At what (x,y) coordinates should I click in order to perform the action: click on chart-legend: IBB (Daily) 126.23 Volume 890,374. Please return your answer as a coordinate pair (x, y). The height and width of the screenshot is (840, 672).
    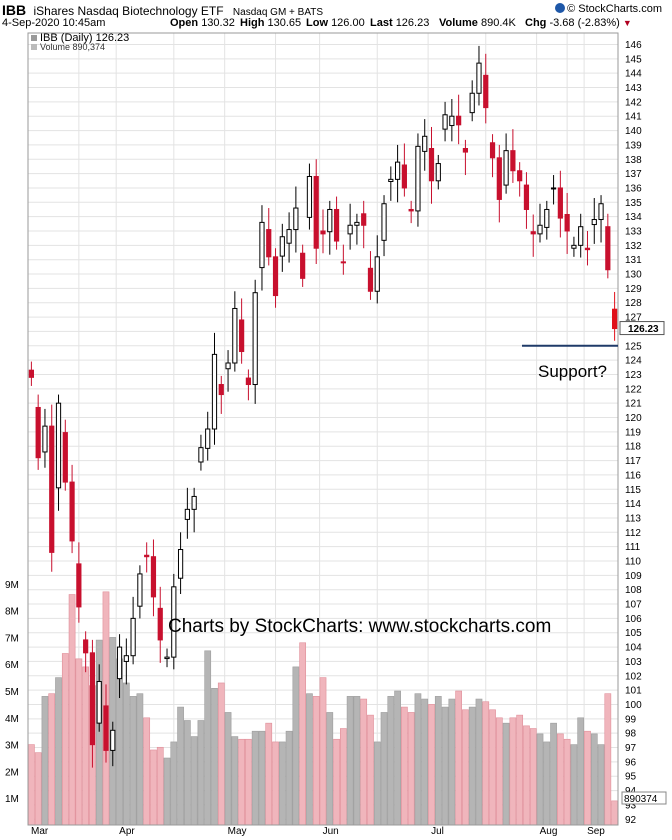
    Looking at the image, I should click on (80, 42).